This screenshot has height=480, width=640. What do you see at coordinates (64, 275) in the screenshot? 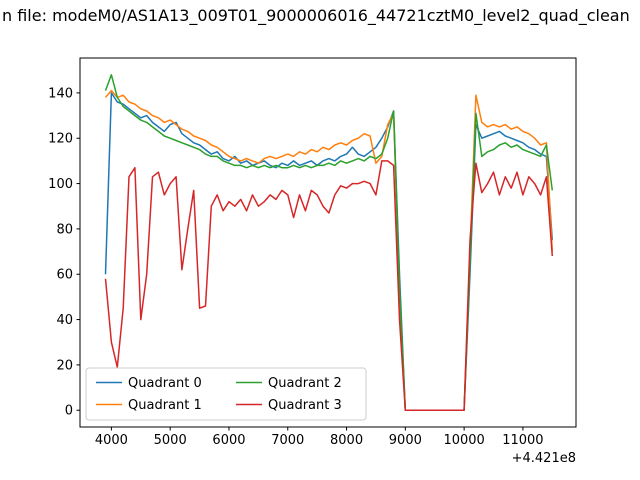
I see `y-tick-label: 60` at bounding box center [64, 275].